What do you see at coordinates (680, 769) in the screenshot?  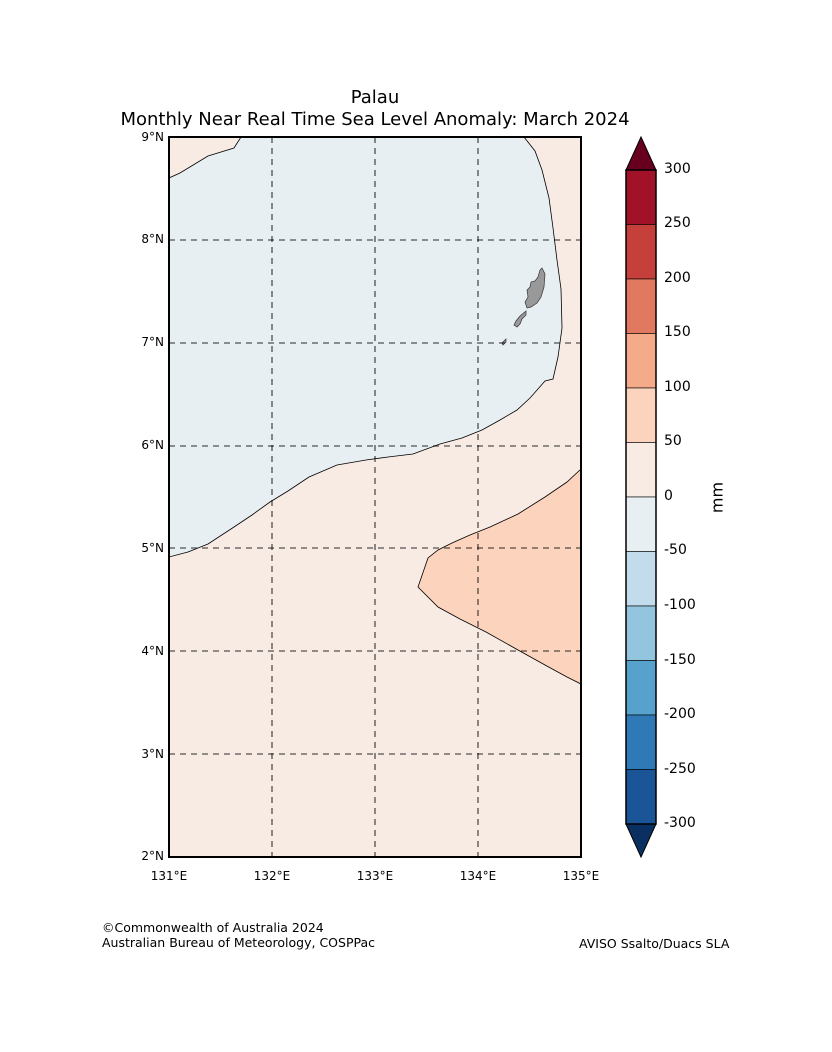 I see `colorbar-tick: -250` at bounding box center [680, 769].